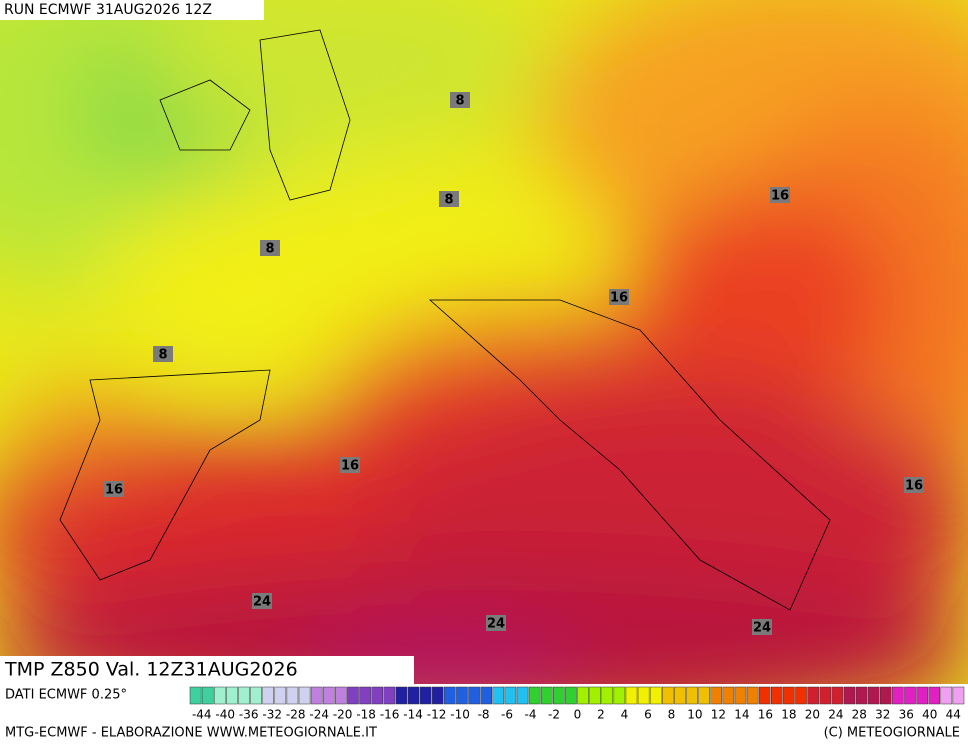  I want to click on legend-tick-label: 8, so click(672, 715).